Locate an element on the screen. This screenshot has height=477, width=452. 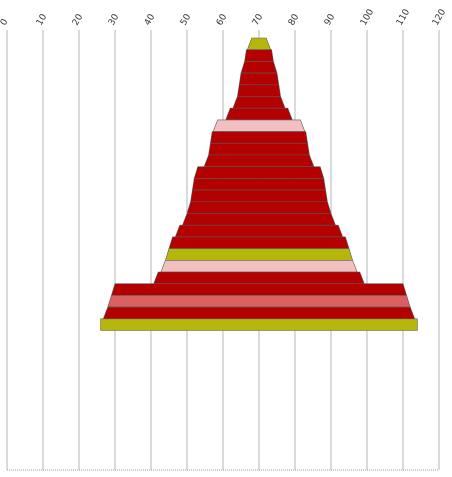
x-tick-label-60: 60 is located at coordinates (222, 19).